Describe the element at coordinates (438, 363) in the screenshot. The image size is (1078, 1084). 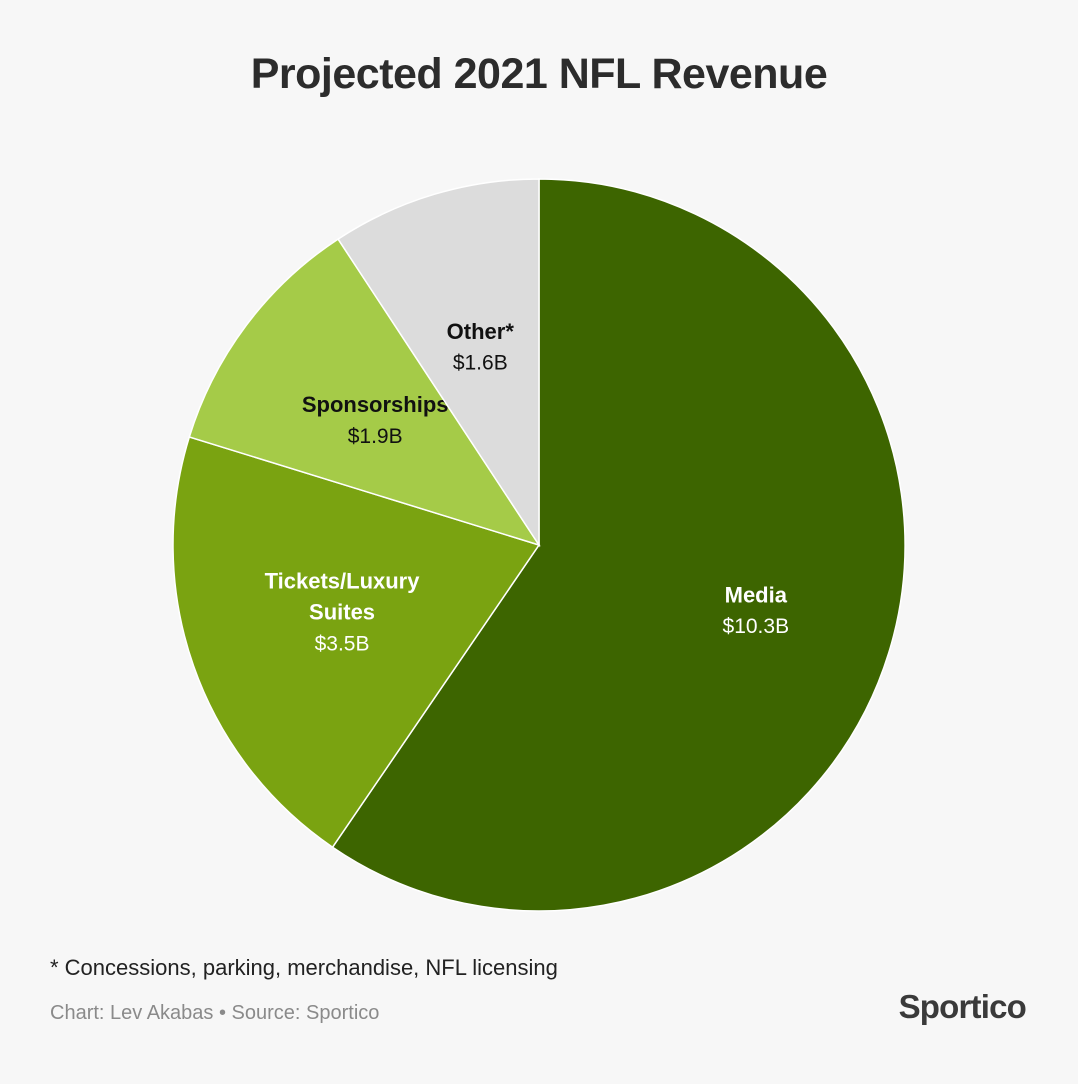
I see `pie-slice-other` at that location.